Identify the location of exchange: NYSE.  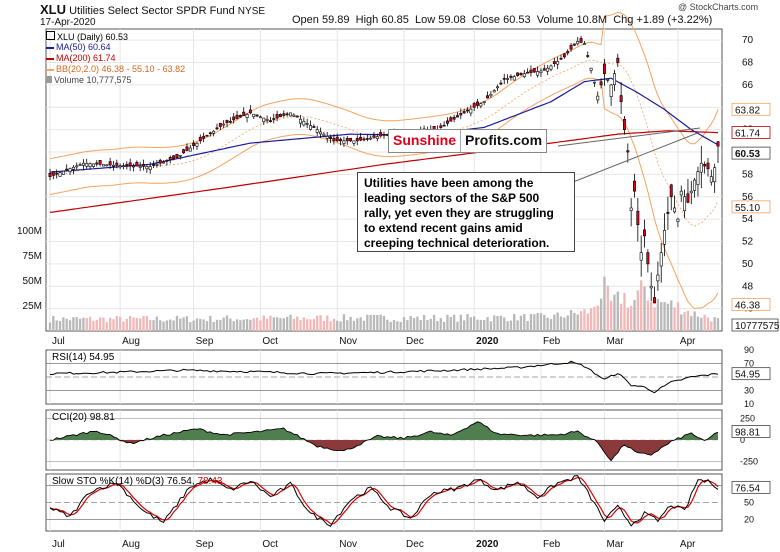
(251, 11).